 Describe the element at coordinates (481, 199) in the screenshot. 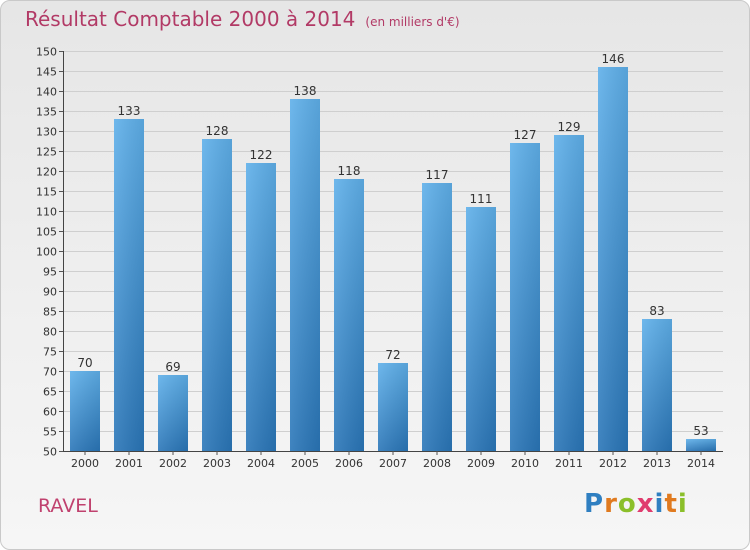

I see `bar-value-label: 111` at that location.